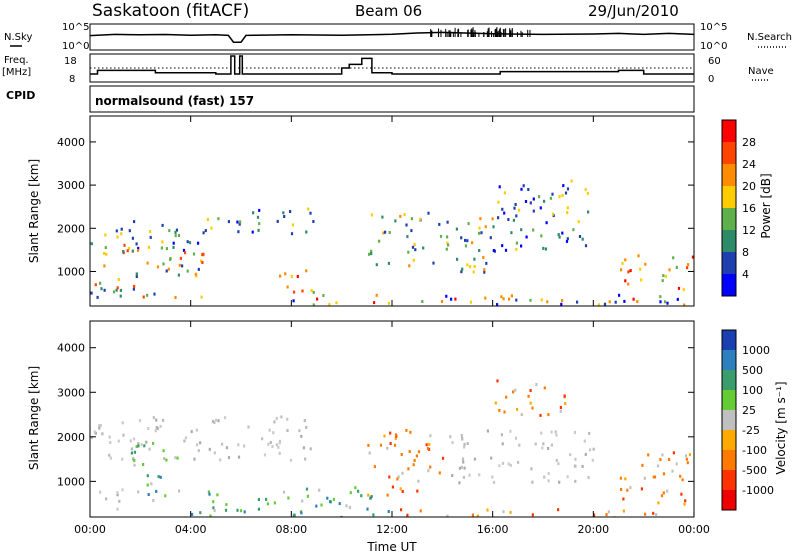 This screenshot has width=800, height=554. What do you see at coordinates (71, 142) in the screenshot?
I see `y-tick-label: 4000` at bounding box center [71, 142].